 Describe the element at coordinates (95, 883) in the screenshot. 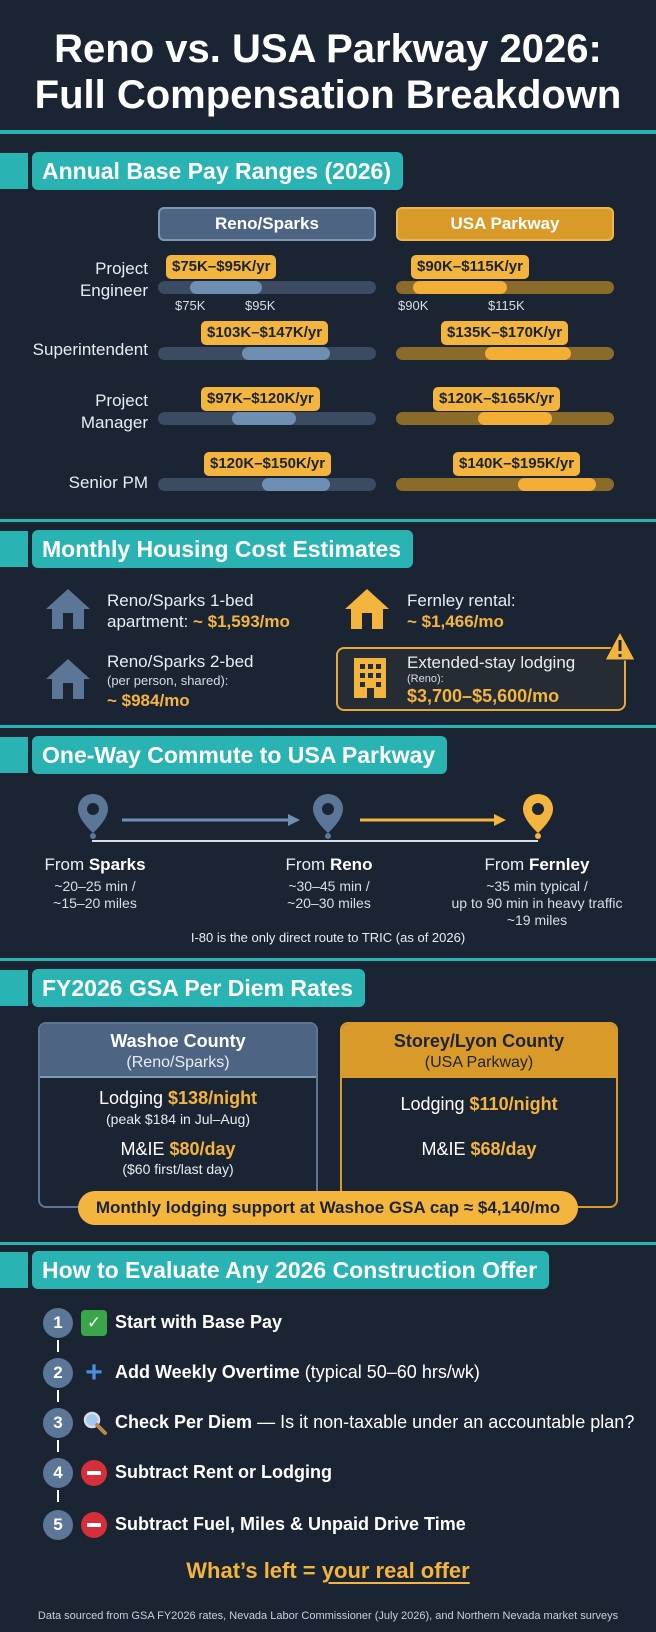

I see `commute-sparks: From Sparks ~20–25 min / ~15–20 miles` at that location.